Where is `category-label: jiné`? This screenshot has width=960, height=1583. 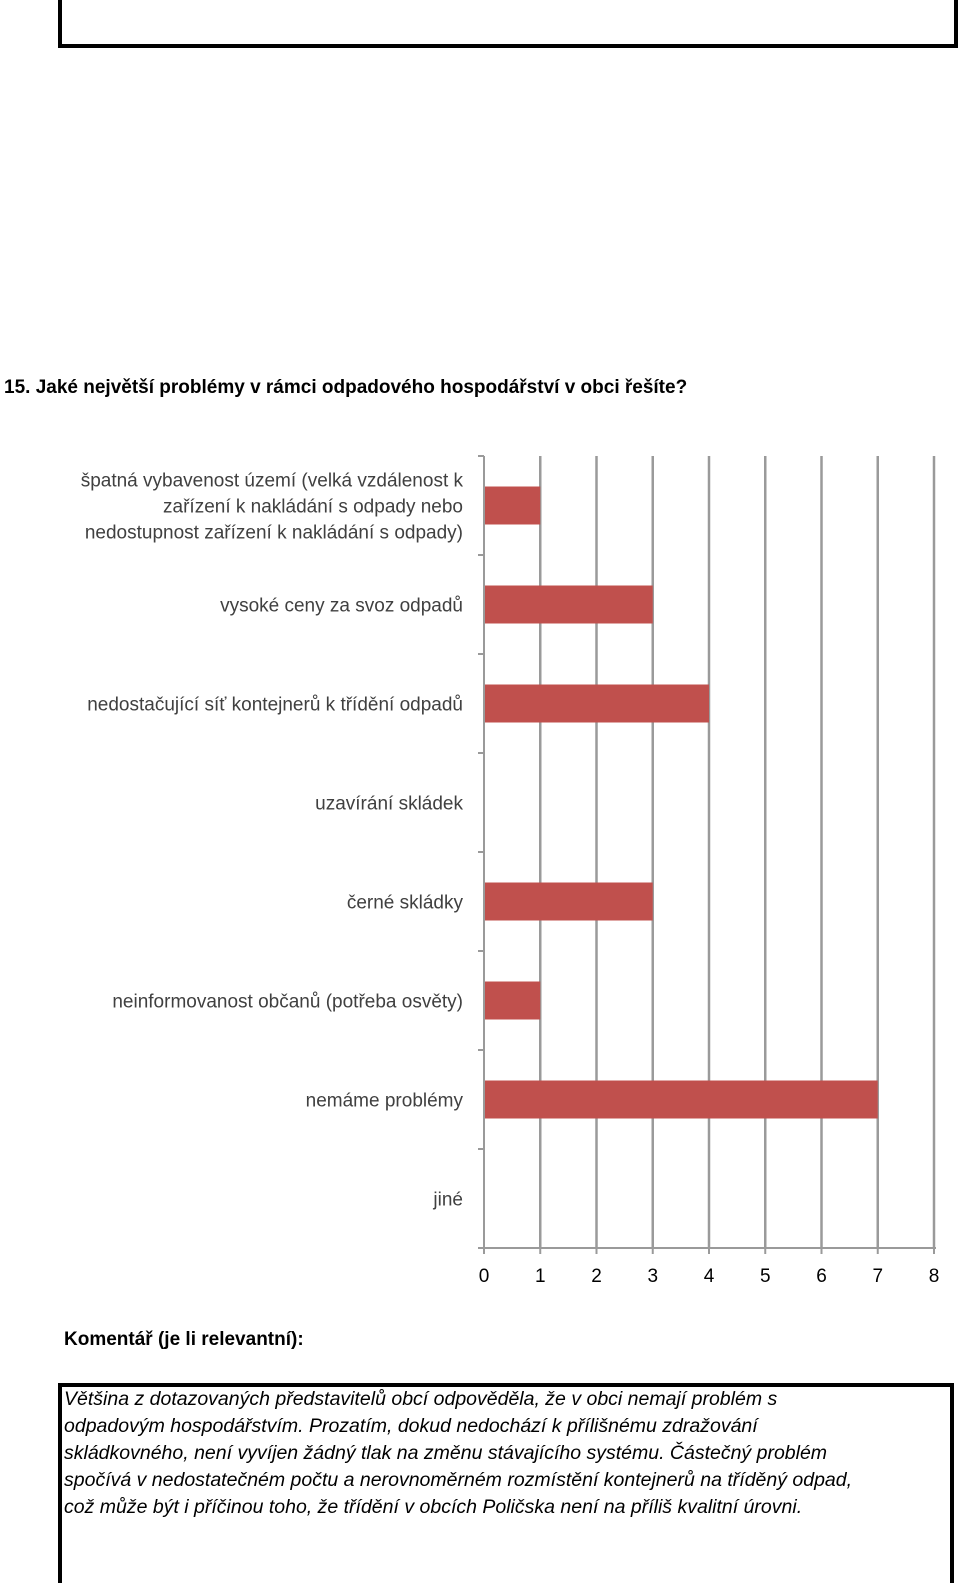 category-label: jiné is located at coordinates (447, 1200).